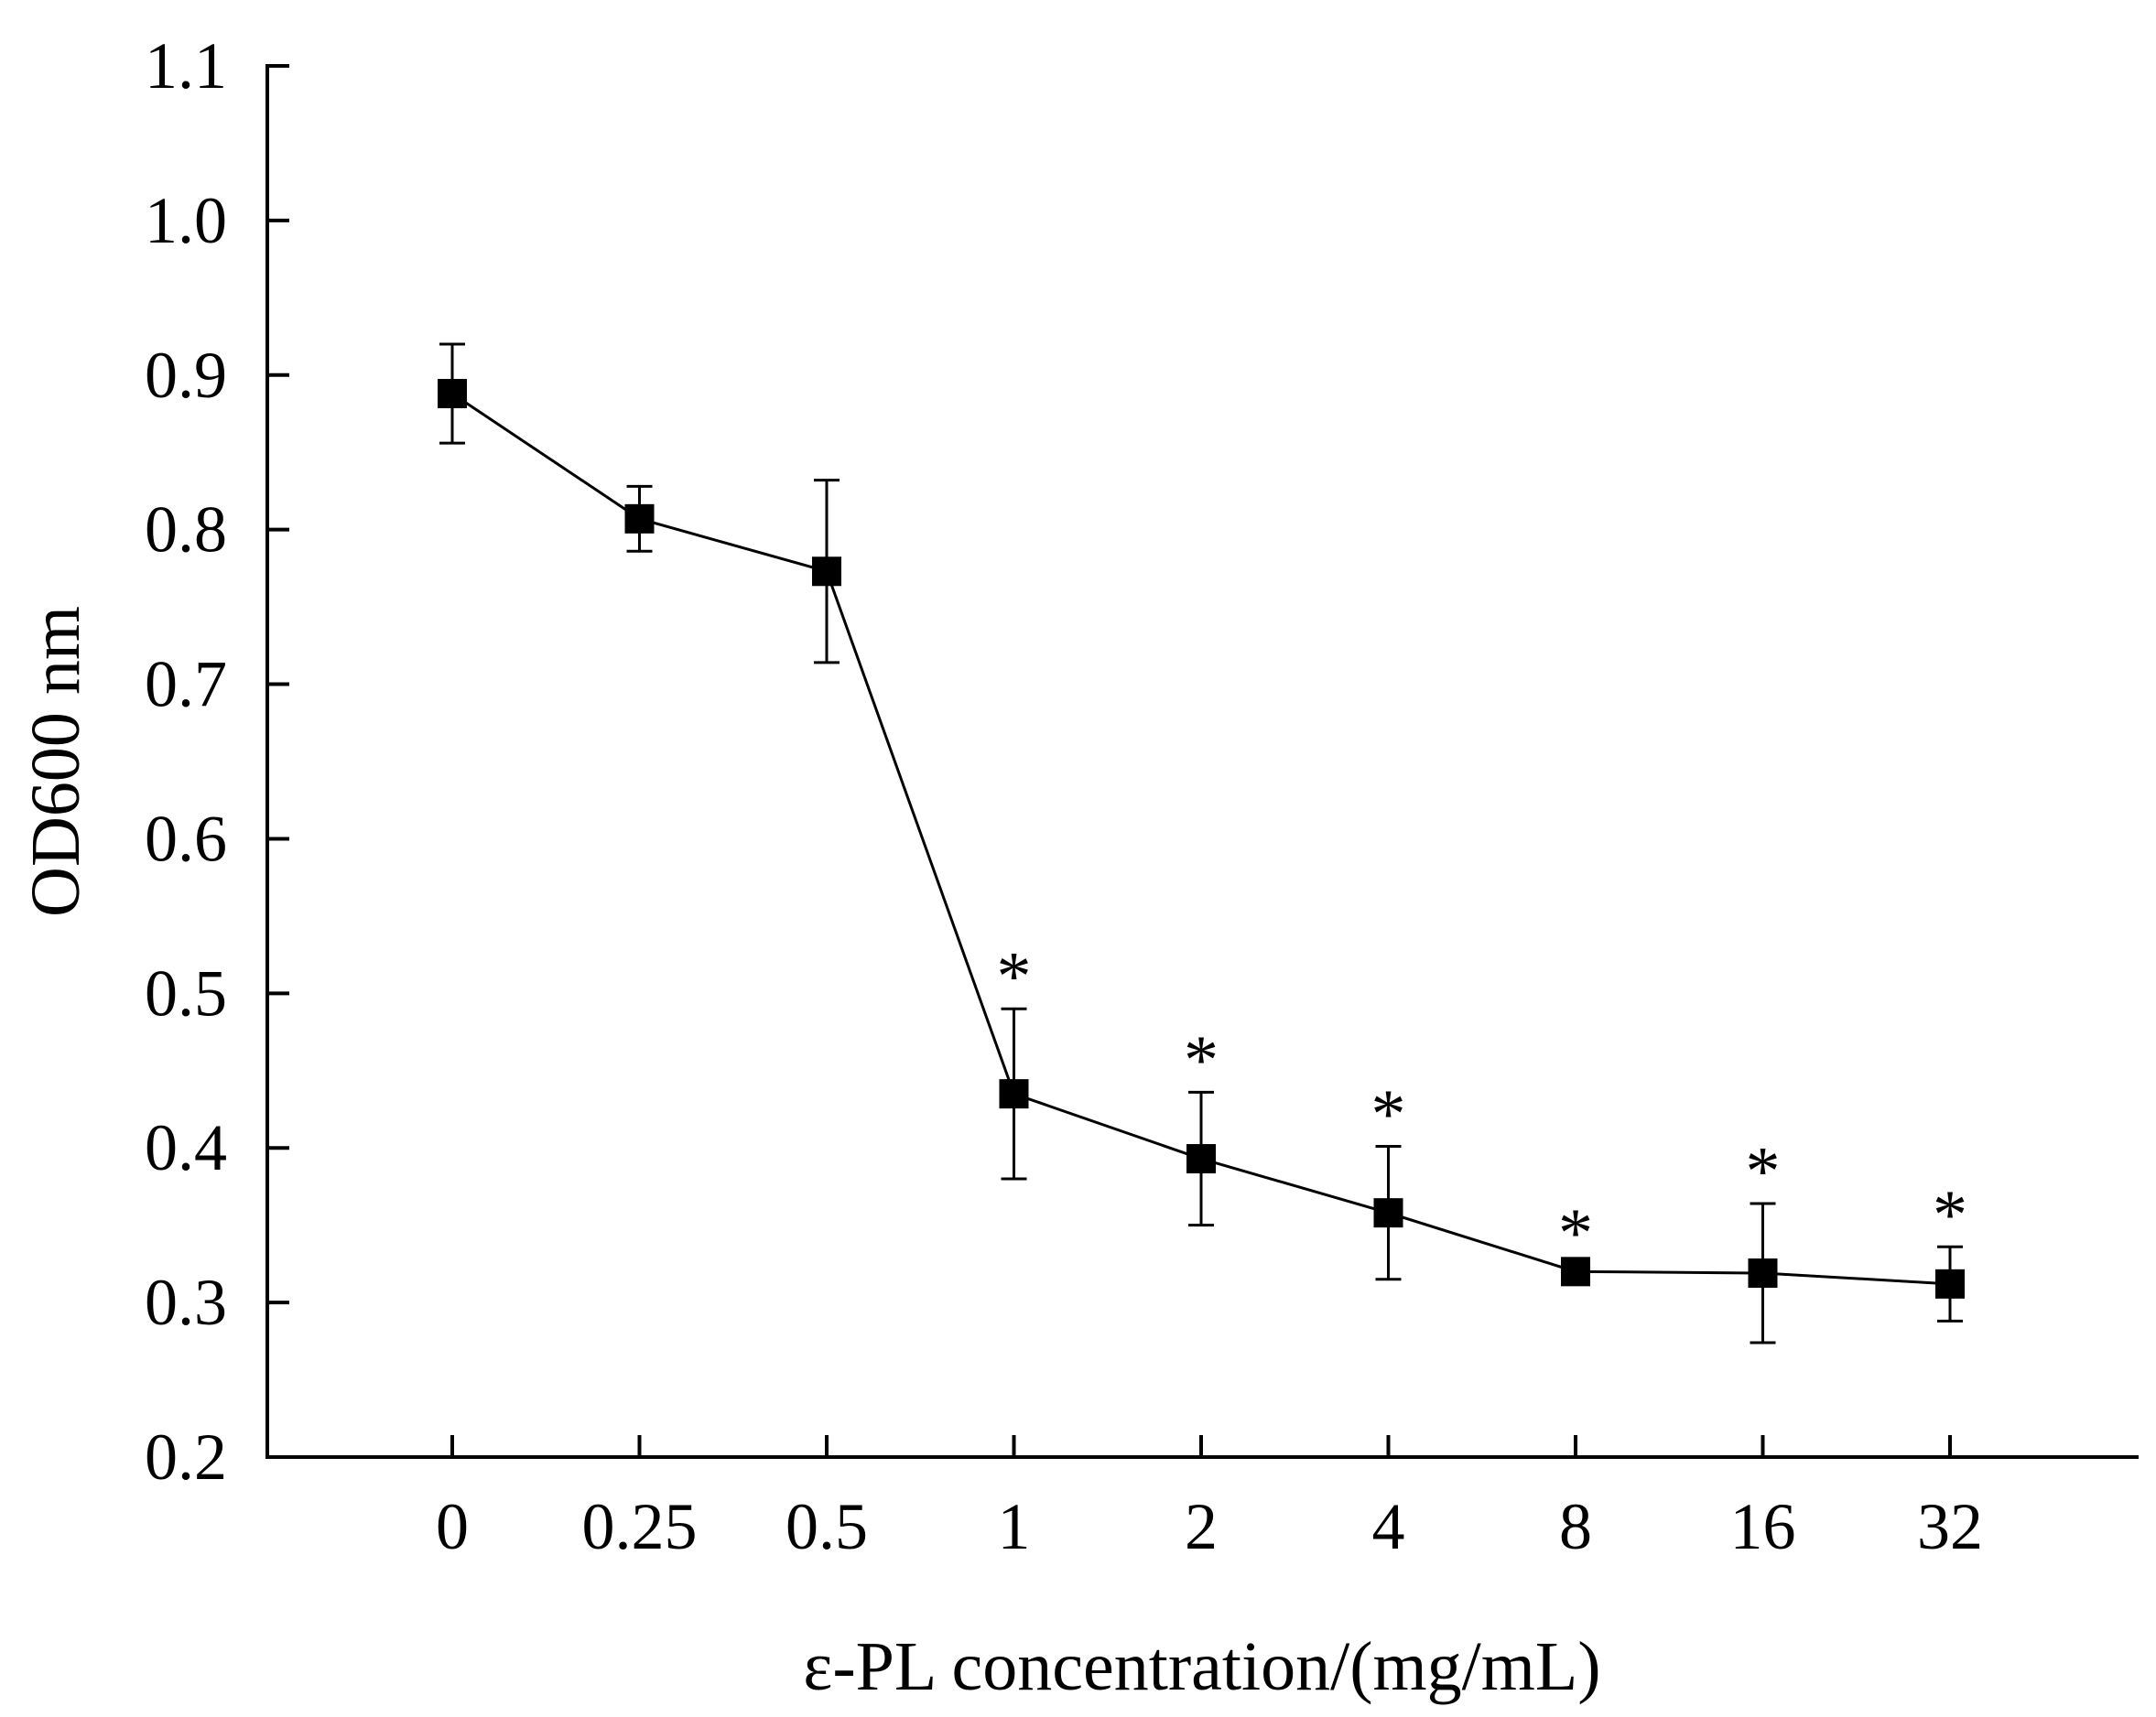 The height and width of the screenshot is (1717, 2156). What do you see at coordinates (1015, 1526) in the screenshot?
I see `x-tick-label: 1` at bounding box center [1015, 1526].